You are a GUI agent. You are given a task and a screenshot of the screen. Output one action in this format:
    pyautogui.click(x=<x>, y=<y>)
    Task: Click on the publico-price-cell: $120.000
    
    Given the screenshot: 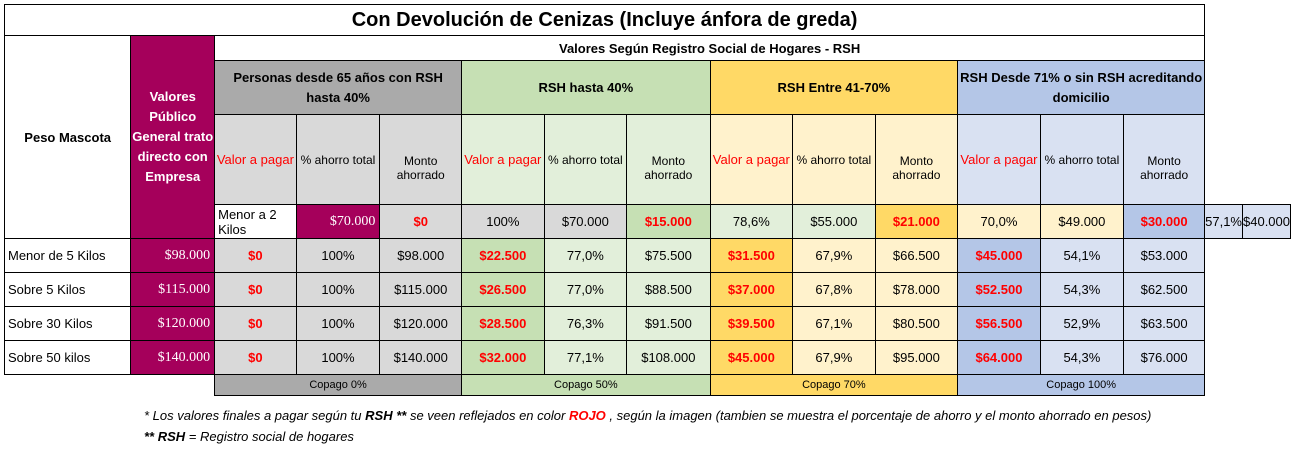 What is the action you would take?
    pyautogui.click(x=173, y=323)
    